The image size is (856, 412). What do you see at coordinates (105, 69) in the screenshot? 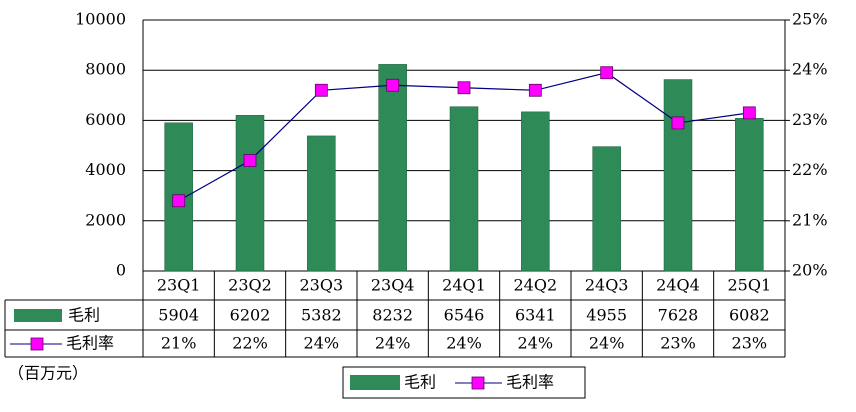
I see `y-tick-label: 8000` at bounding box center [105, 69].